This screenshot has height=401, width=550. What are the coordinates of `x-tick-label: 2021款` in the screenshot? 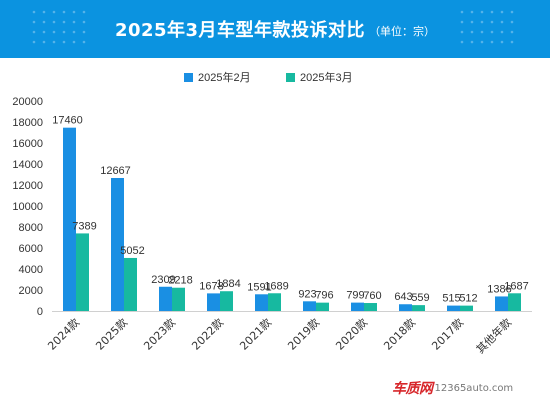 It's located at (255, 333).